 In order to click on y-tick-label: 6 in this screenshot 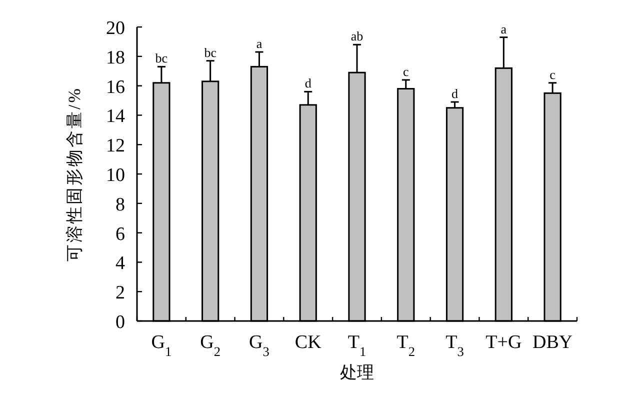, I will do `click(120, 234)`.